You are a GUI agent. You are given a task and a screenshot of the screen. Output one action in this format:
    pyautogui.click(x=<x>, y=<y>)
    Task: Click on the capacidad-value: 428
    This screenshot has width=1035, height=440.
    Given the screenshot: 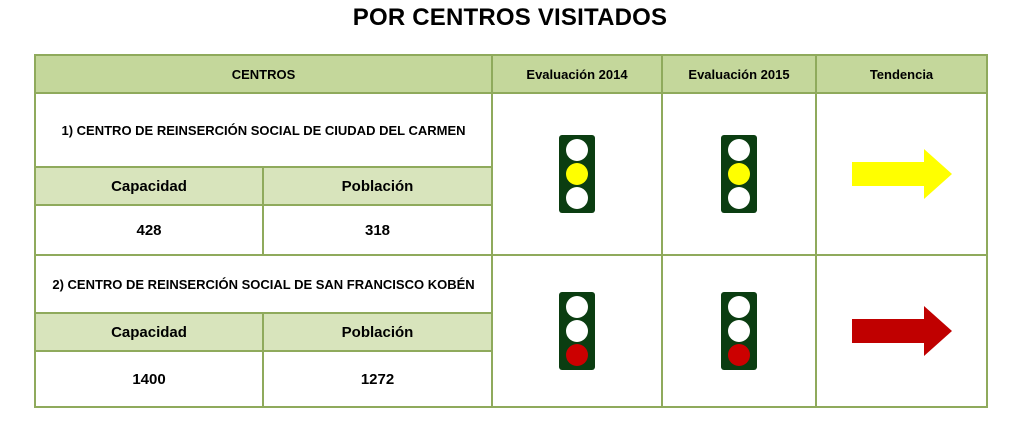 What is the action you would take?
    pyautogui.click(x=149, y=230)
    